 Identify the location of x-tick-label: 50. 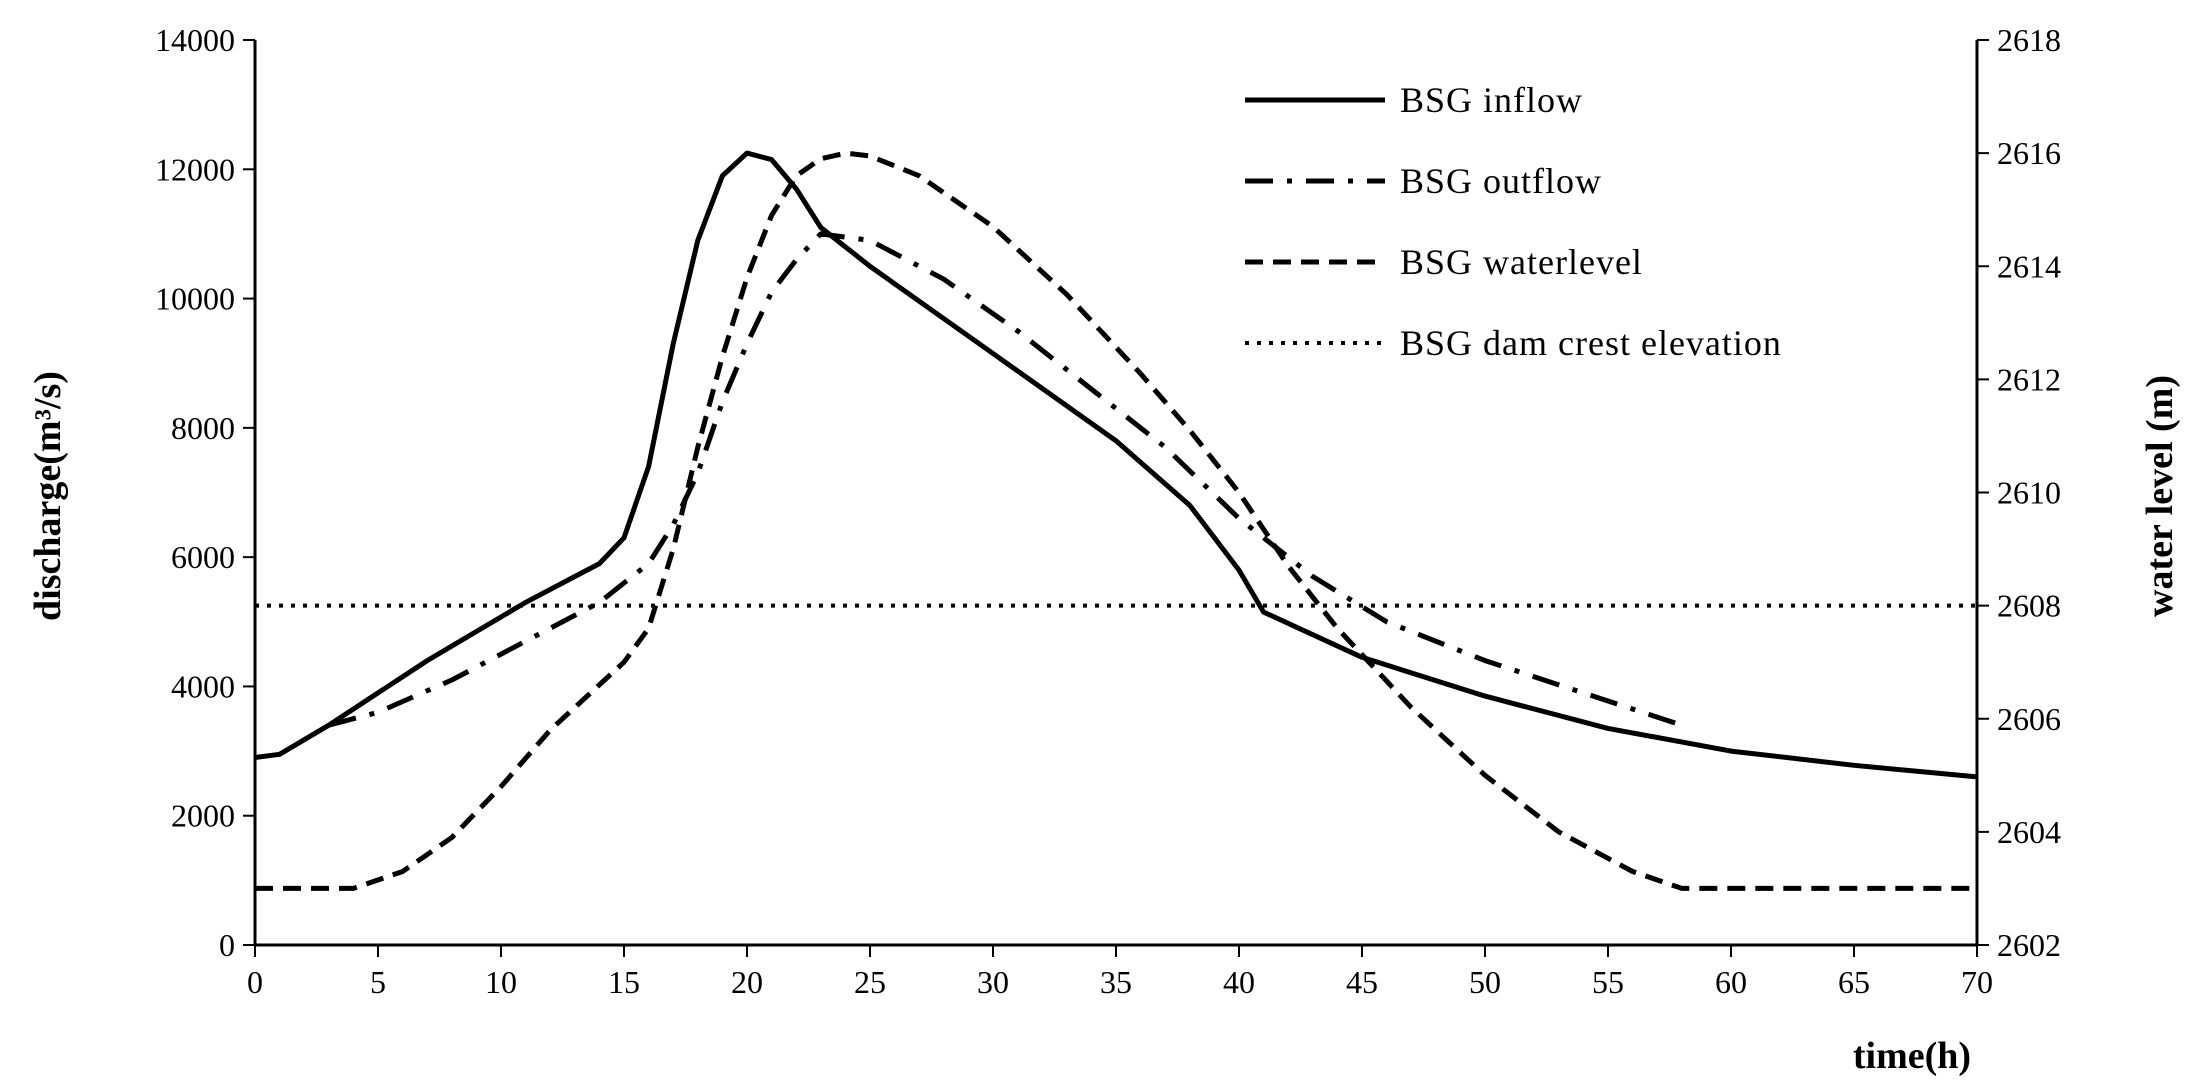
(1485, 982).